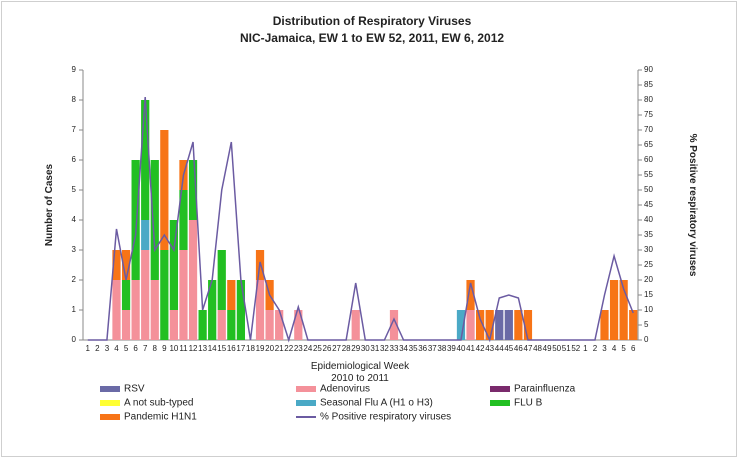 The height and width of the screenshot is (463, 746). Describe the element at coordinates (648, 264) in the screenshot. I see `y2-tick-label: 25` at that location.